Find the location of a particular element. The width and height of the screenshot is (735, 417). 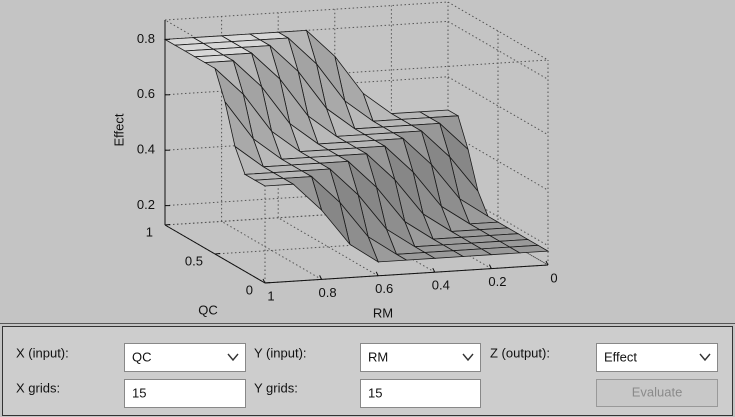

x-input-label: X (input): is located at coordinates (42, 352).